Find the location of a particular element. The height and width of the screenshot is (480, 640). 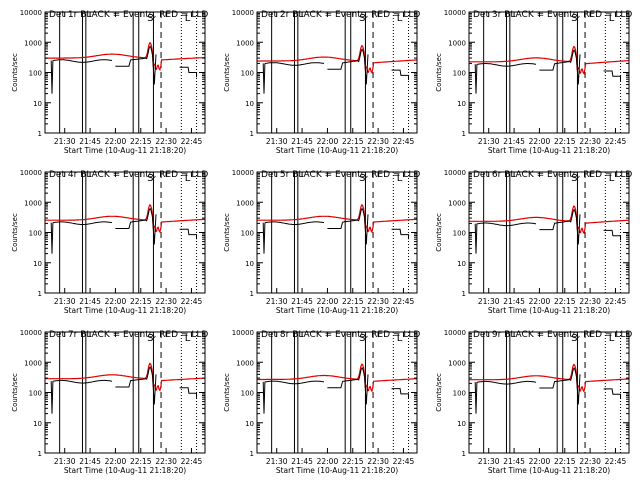

panel-title: Det 6r BLACK = Events, RED = LLD is located at coordinates (552, 175).